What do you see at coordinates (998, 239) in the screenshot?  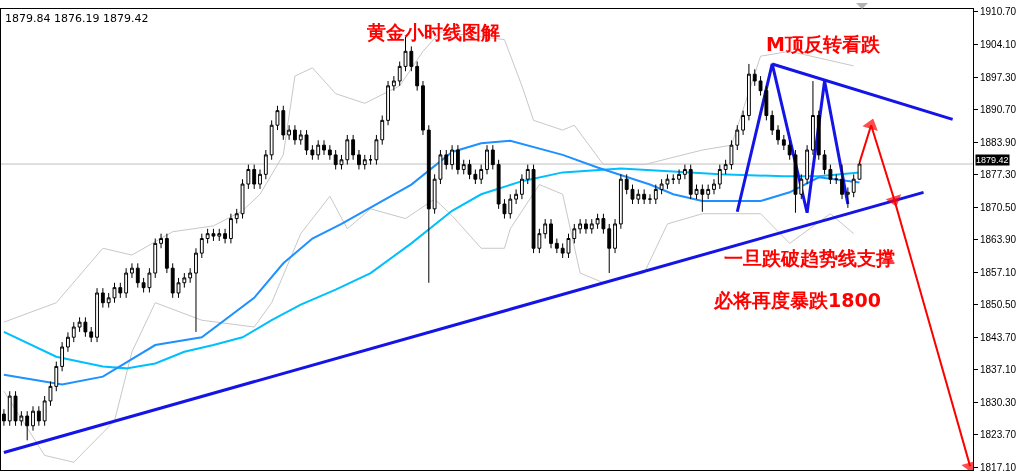 I see `y-tick-label: 1863.90` at bounding box center [998, 239].